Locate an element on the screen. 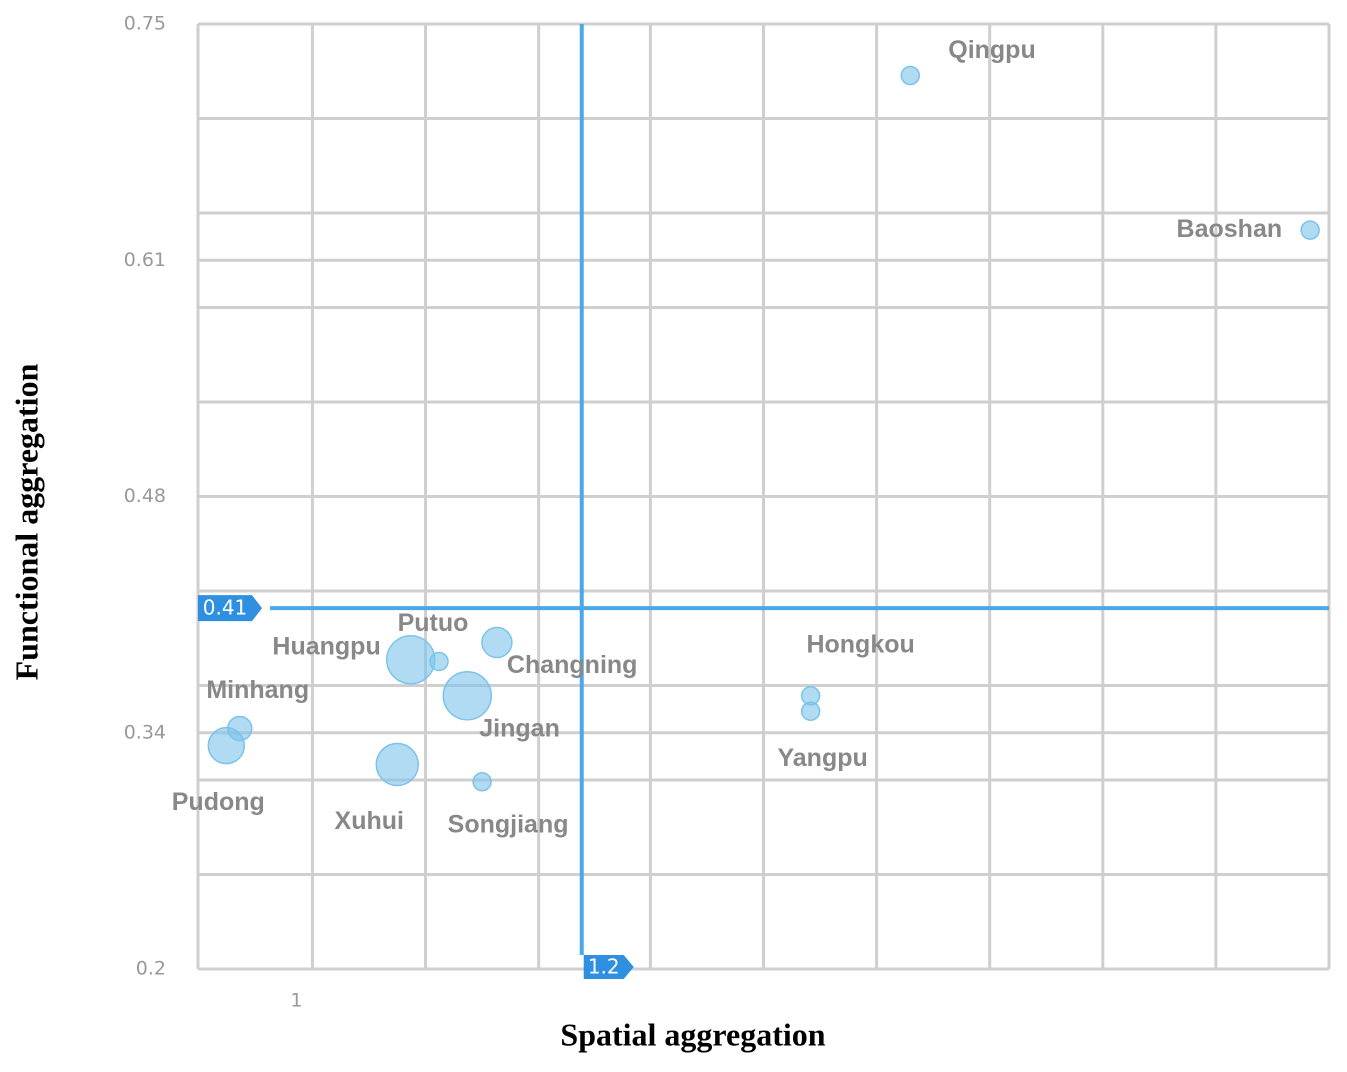 The image size is (1347, 1072). x-reference-label: 1.2 is located at coordinates (604, 967).